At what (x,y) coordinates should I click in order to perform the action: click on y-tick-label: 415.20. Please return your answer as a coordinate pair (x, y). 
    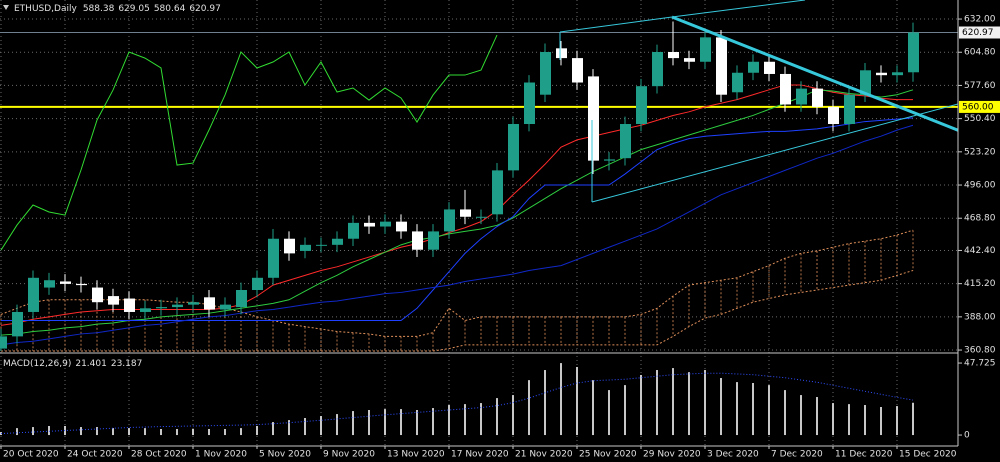
    Looking at the image, I should click on (980, 284).